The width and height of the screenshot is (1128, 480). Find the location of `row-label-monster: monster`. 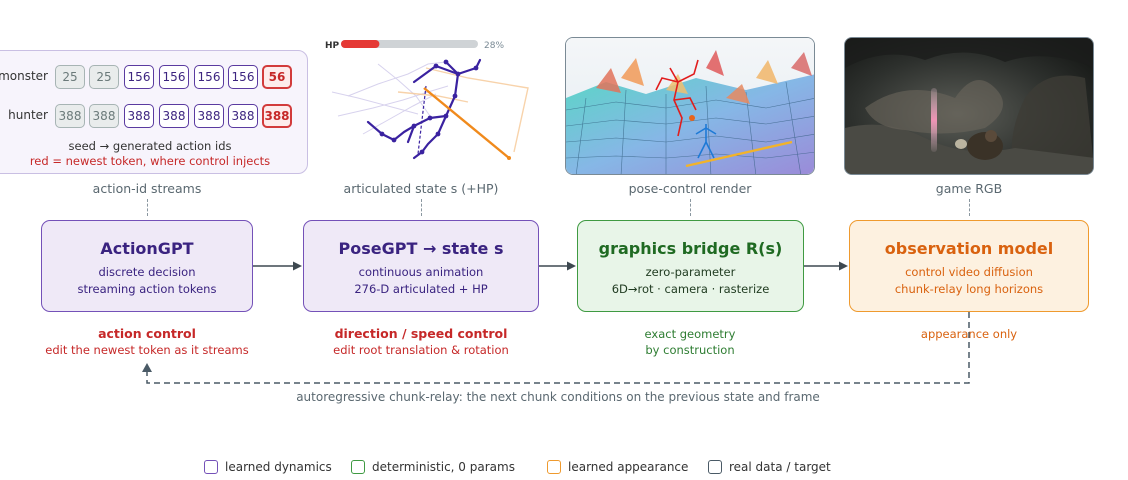

row-label-monster: monster is located at coordinates (24, 76).